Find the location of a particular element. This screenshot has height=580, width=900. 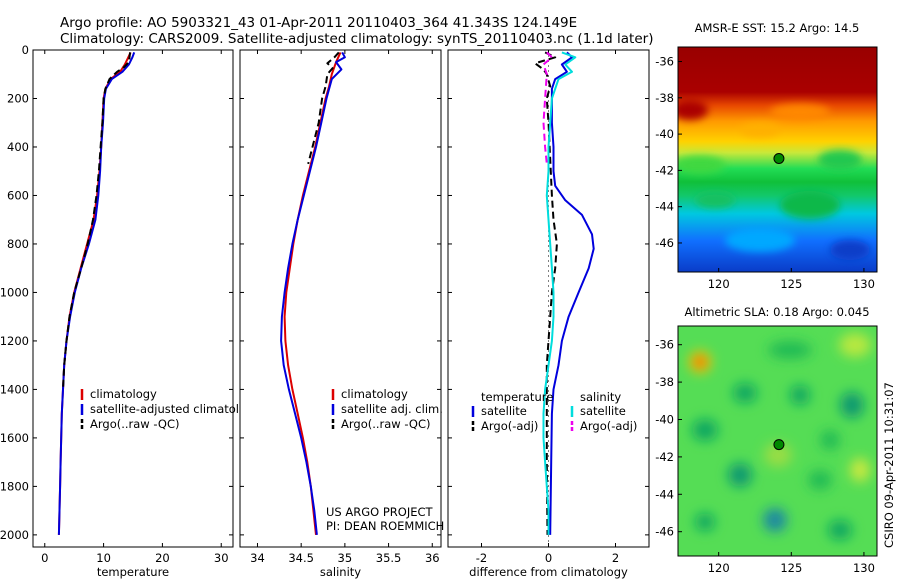

legend-column-header: temperature is located at coordinates (517, 397).